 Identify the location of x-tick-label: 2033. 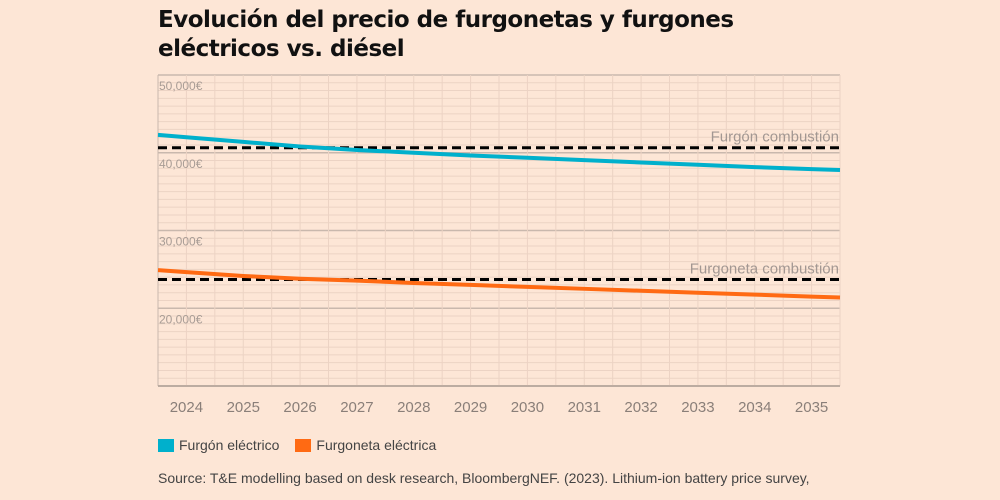
(697, 407).